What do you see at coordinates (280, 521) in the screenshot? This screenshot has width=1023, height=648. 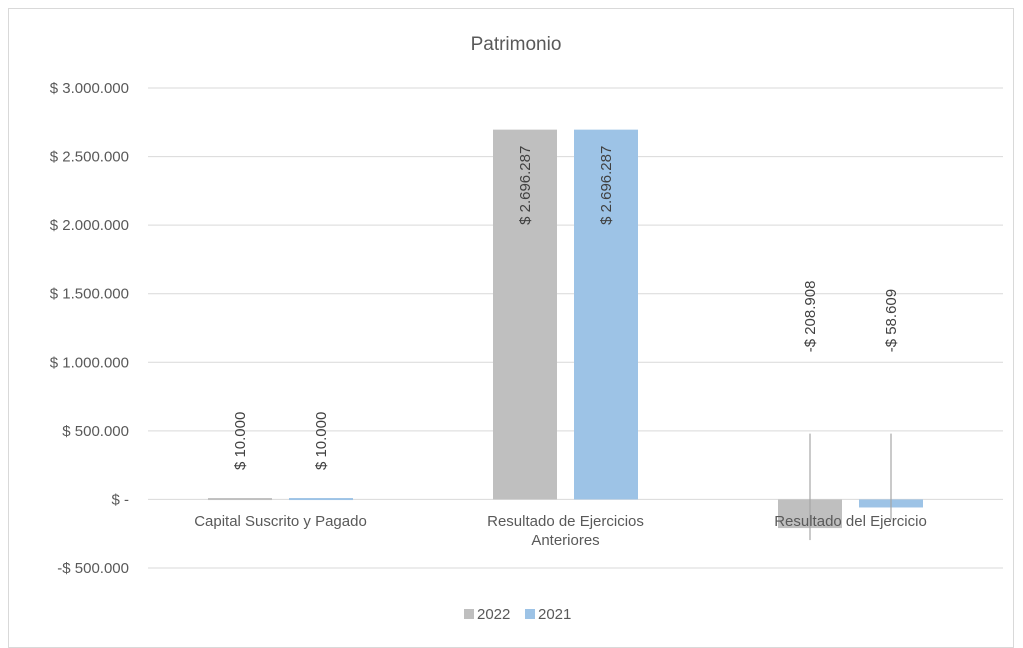 I see `x-category-label: Capital Suscrito y Pagado` at bounding box center [280, 521].